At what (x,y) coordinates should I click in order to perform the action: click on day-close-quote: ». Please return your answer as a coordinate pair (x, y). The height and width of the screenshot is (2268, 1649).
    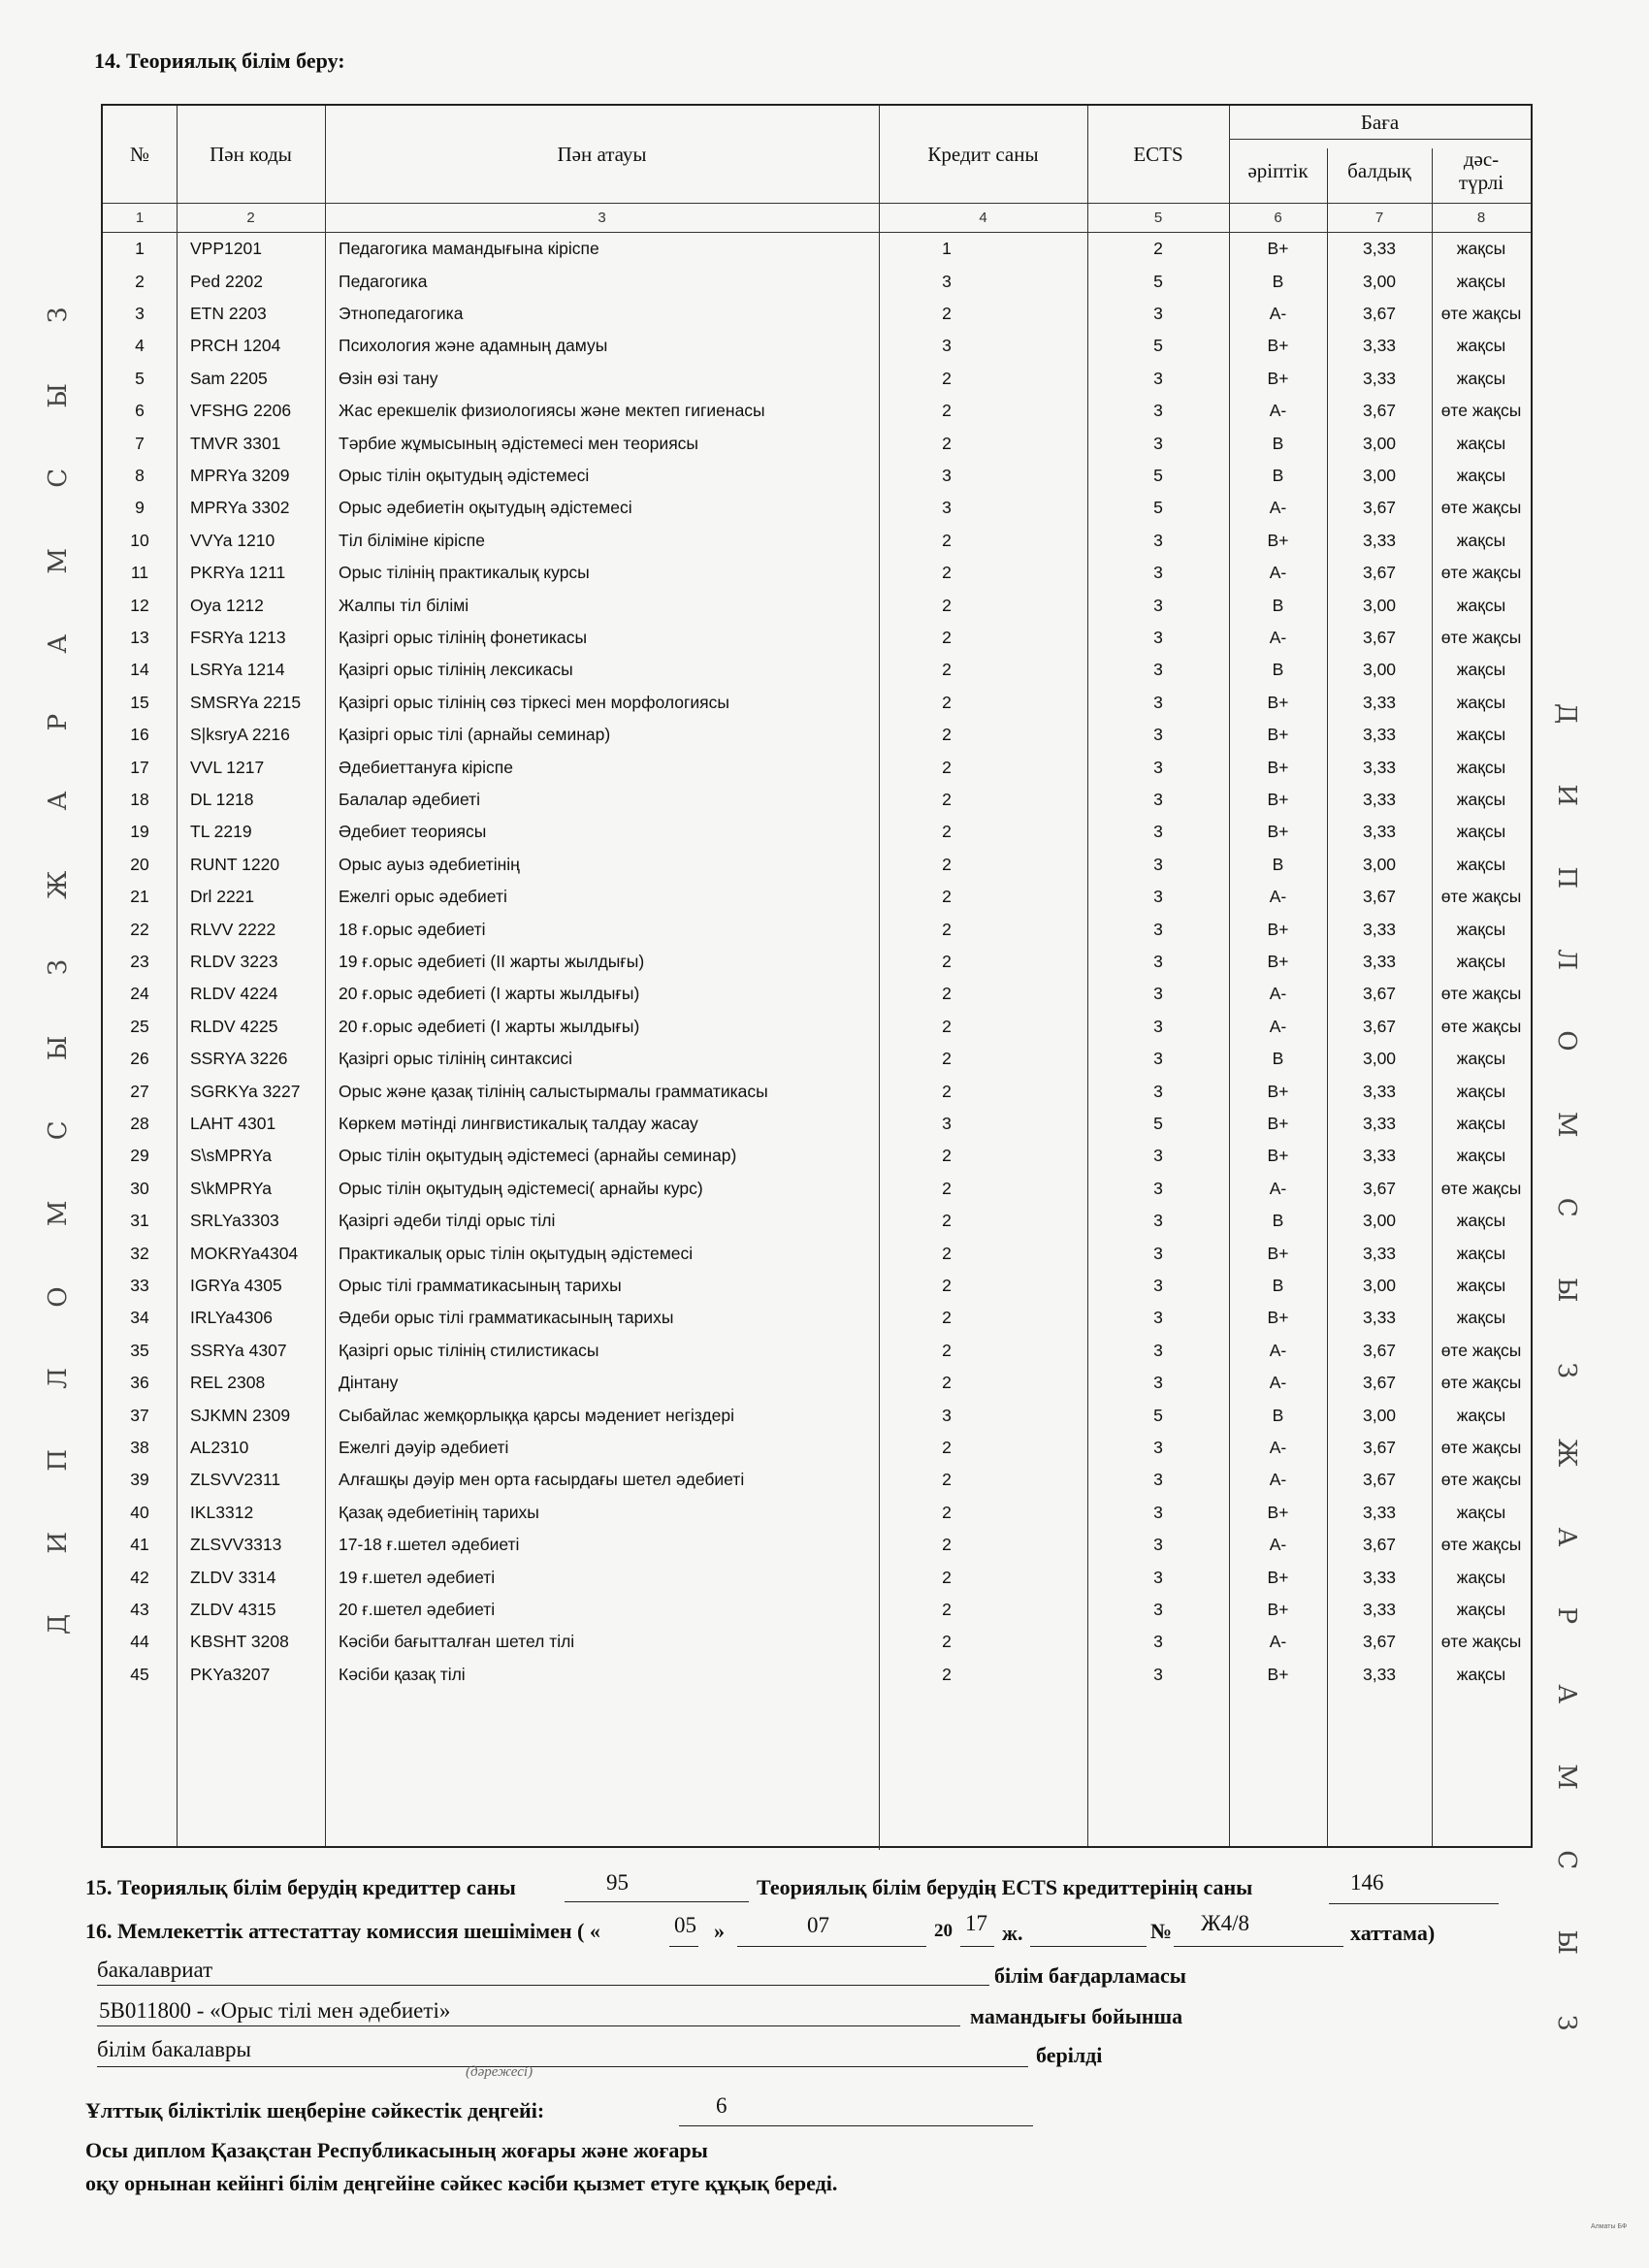
    Looking at the image, I should click on (719, 1931).